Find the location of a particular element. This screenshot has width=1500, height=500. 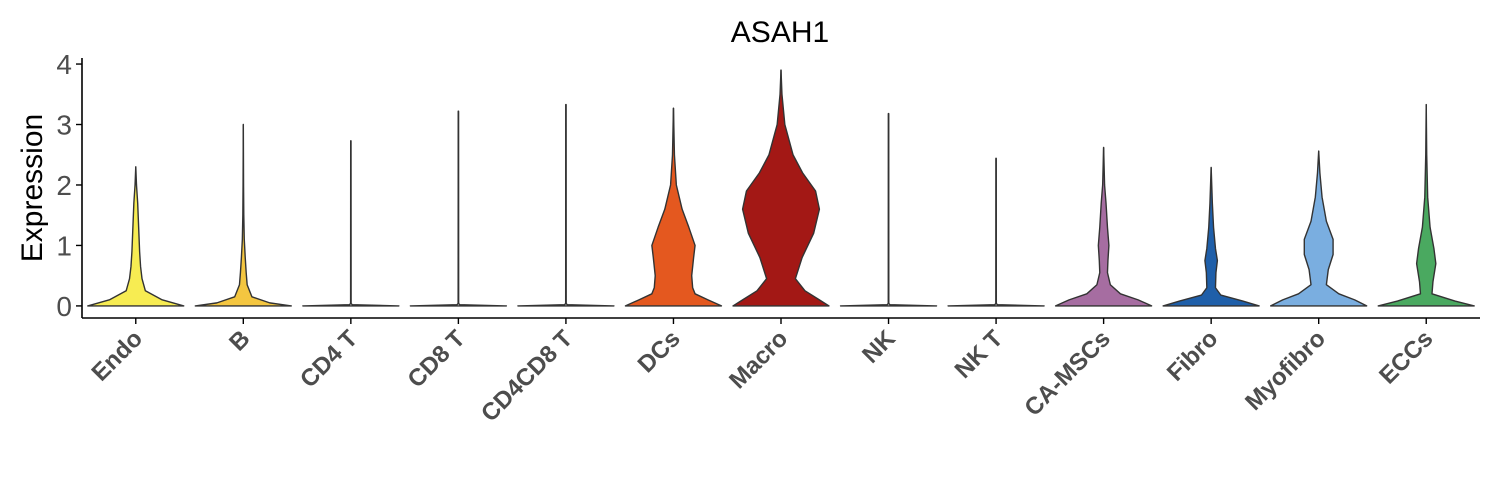

x-tick-label: B is located at coordinates (239, 340).